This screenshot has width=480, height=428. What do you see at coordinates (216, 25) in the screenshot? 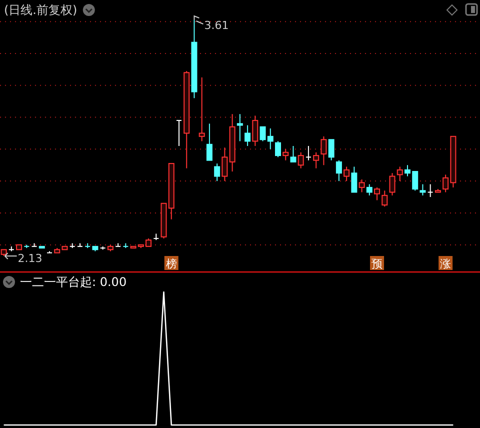
I see `annotation: 3.61` at bounding box center [216, 25].